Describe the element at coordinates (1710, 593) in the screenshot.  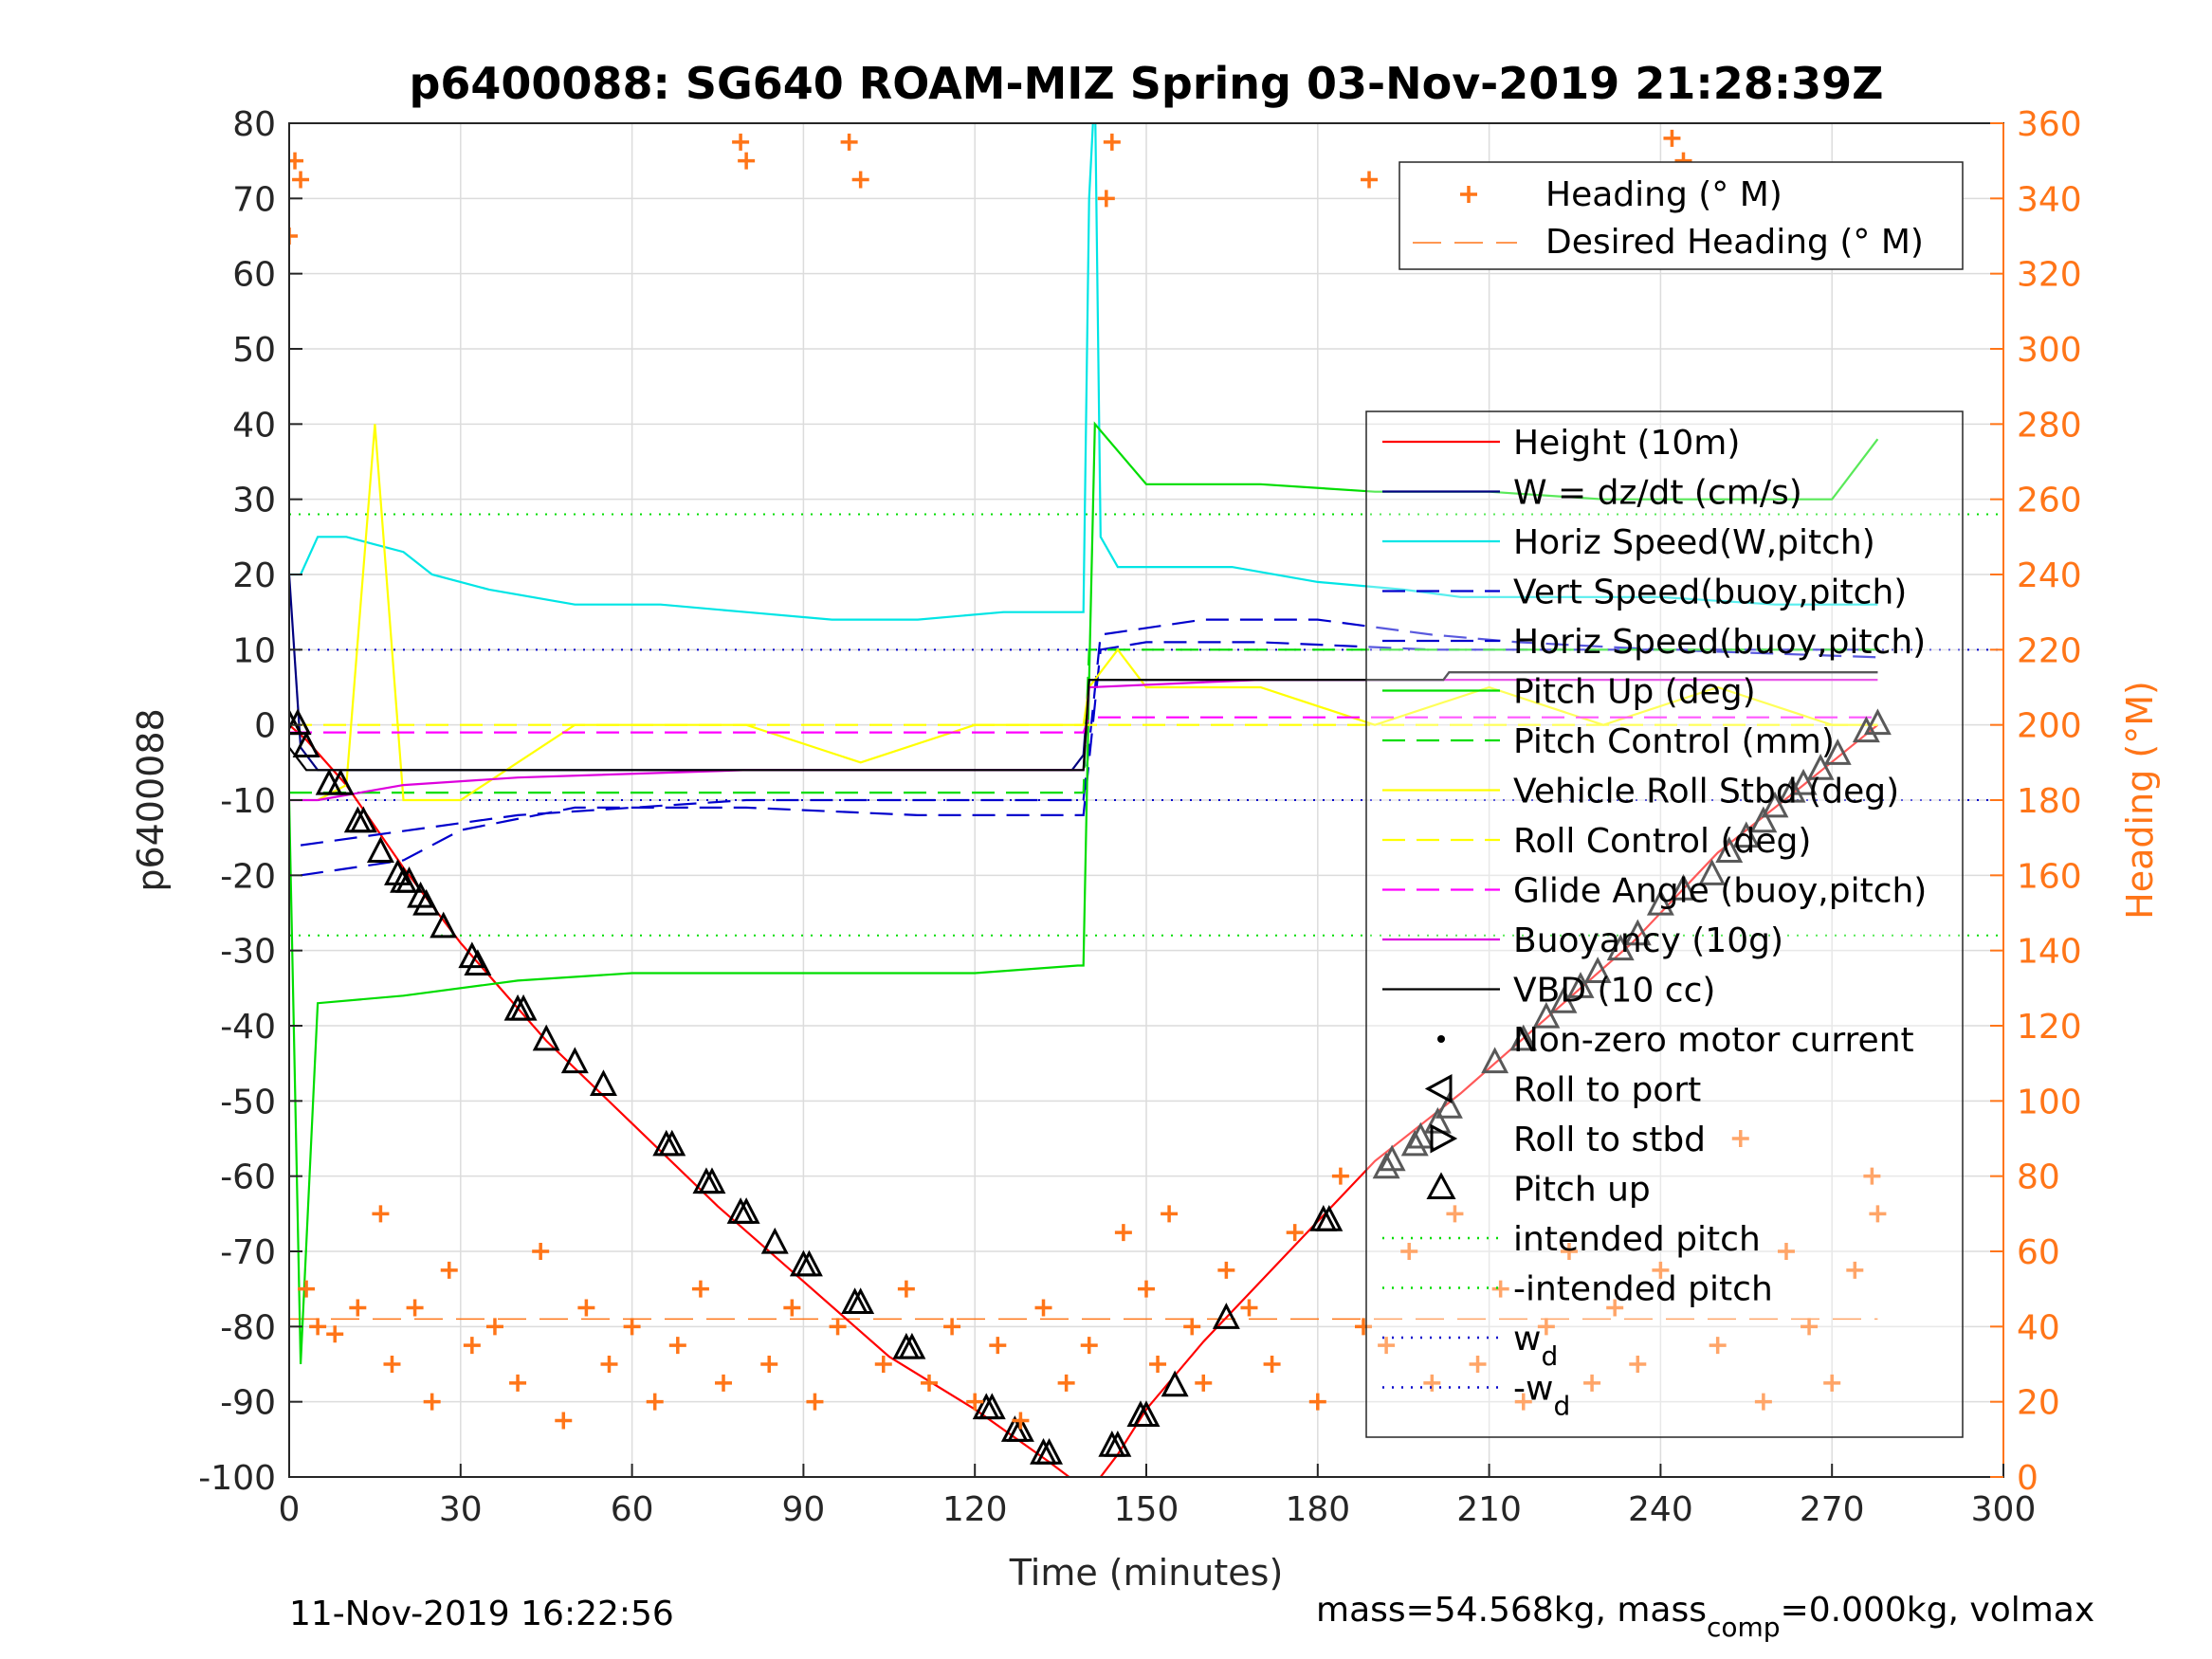
I see `legend-label: Vert Speed(buoy,pitch)` at that location.